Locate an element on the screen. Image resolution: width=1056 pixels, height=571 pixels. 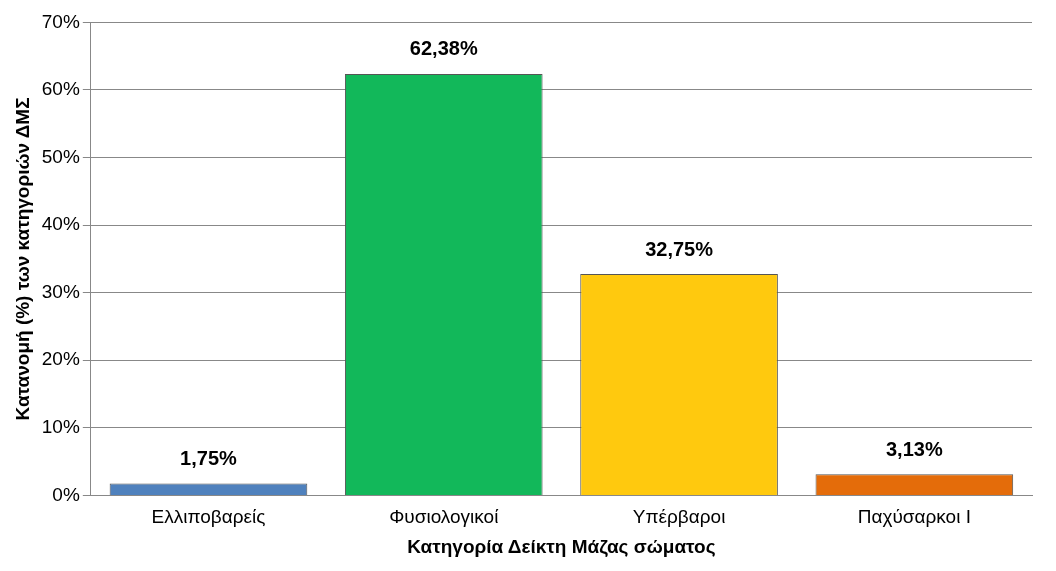
y-tick-label: 70% is located at coordinates (60, 21).